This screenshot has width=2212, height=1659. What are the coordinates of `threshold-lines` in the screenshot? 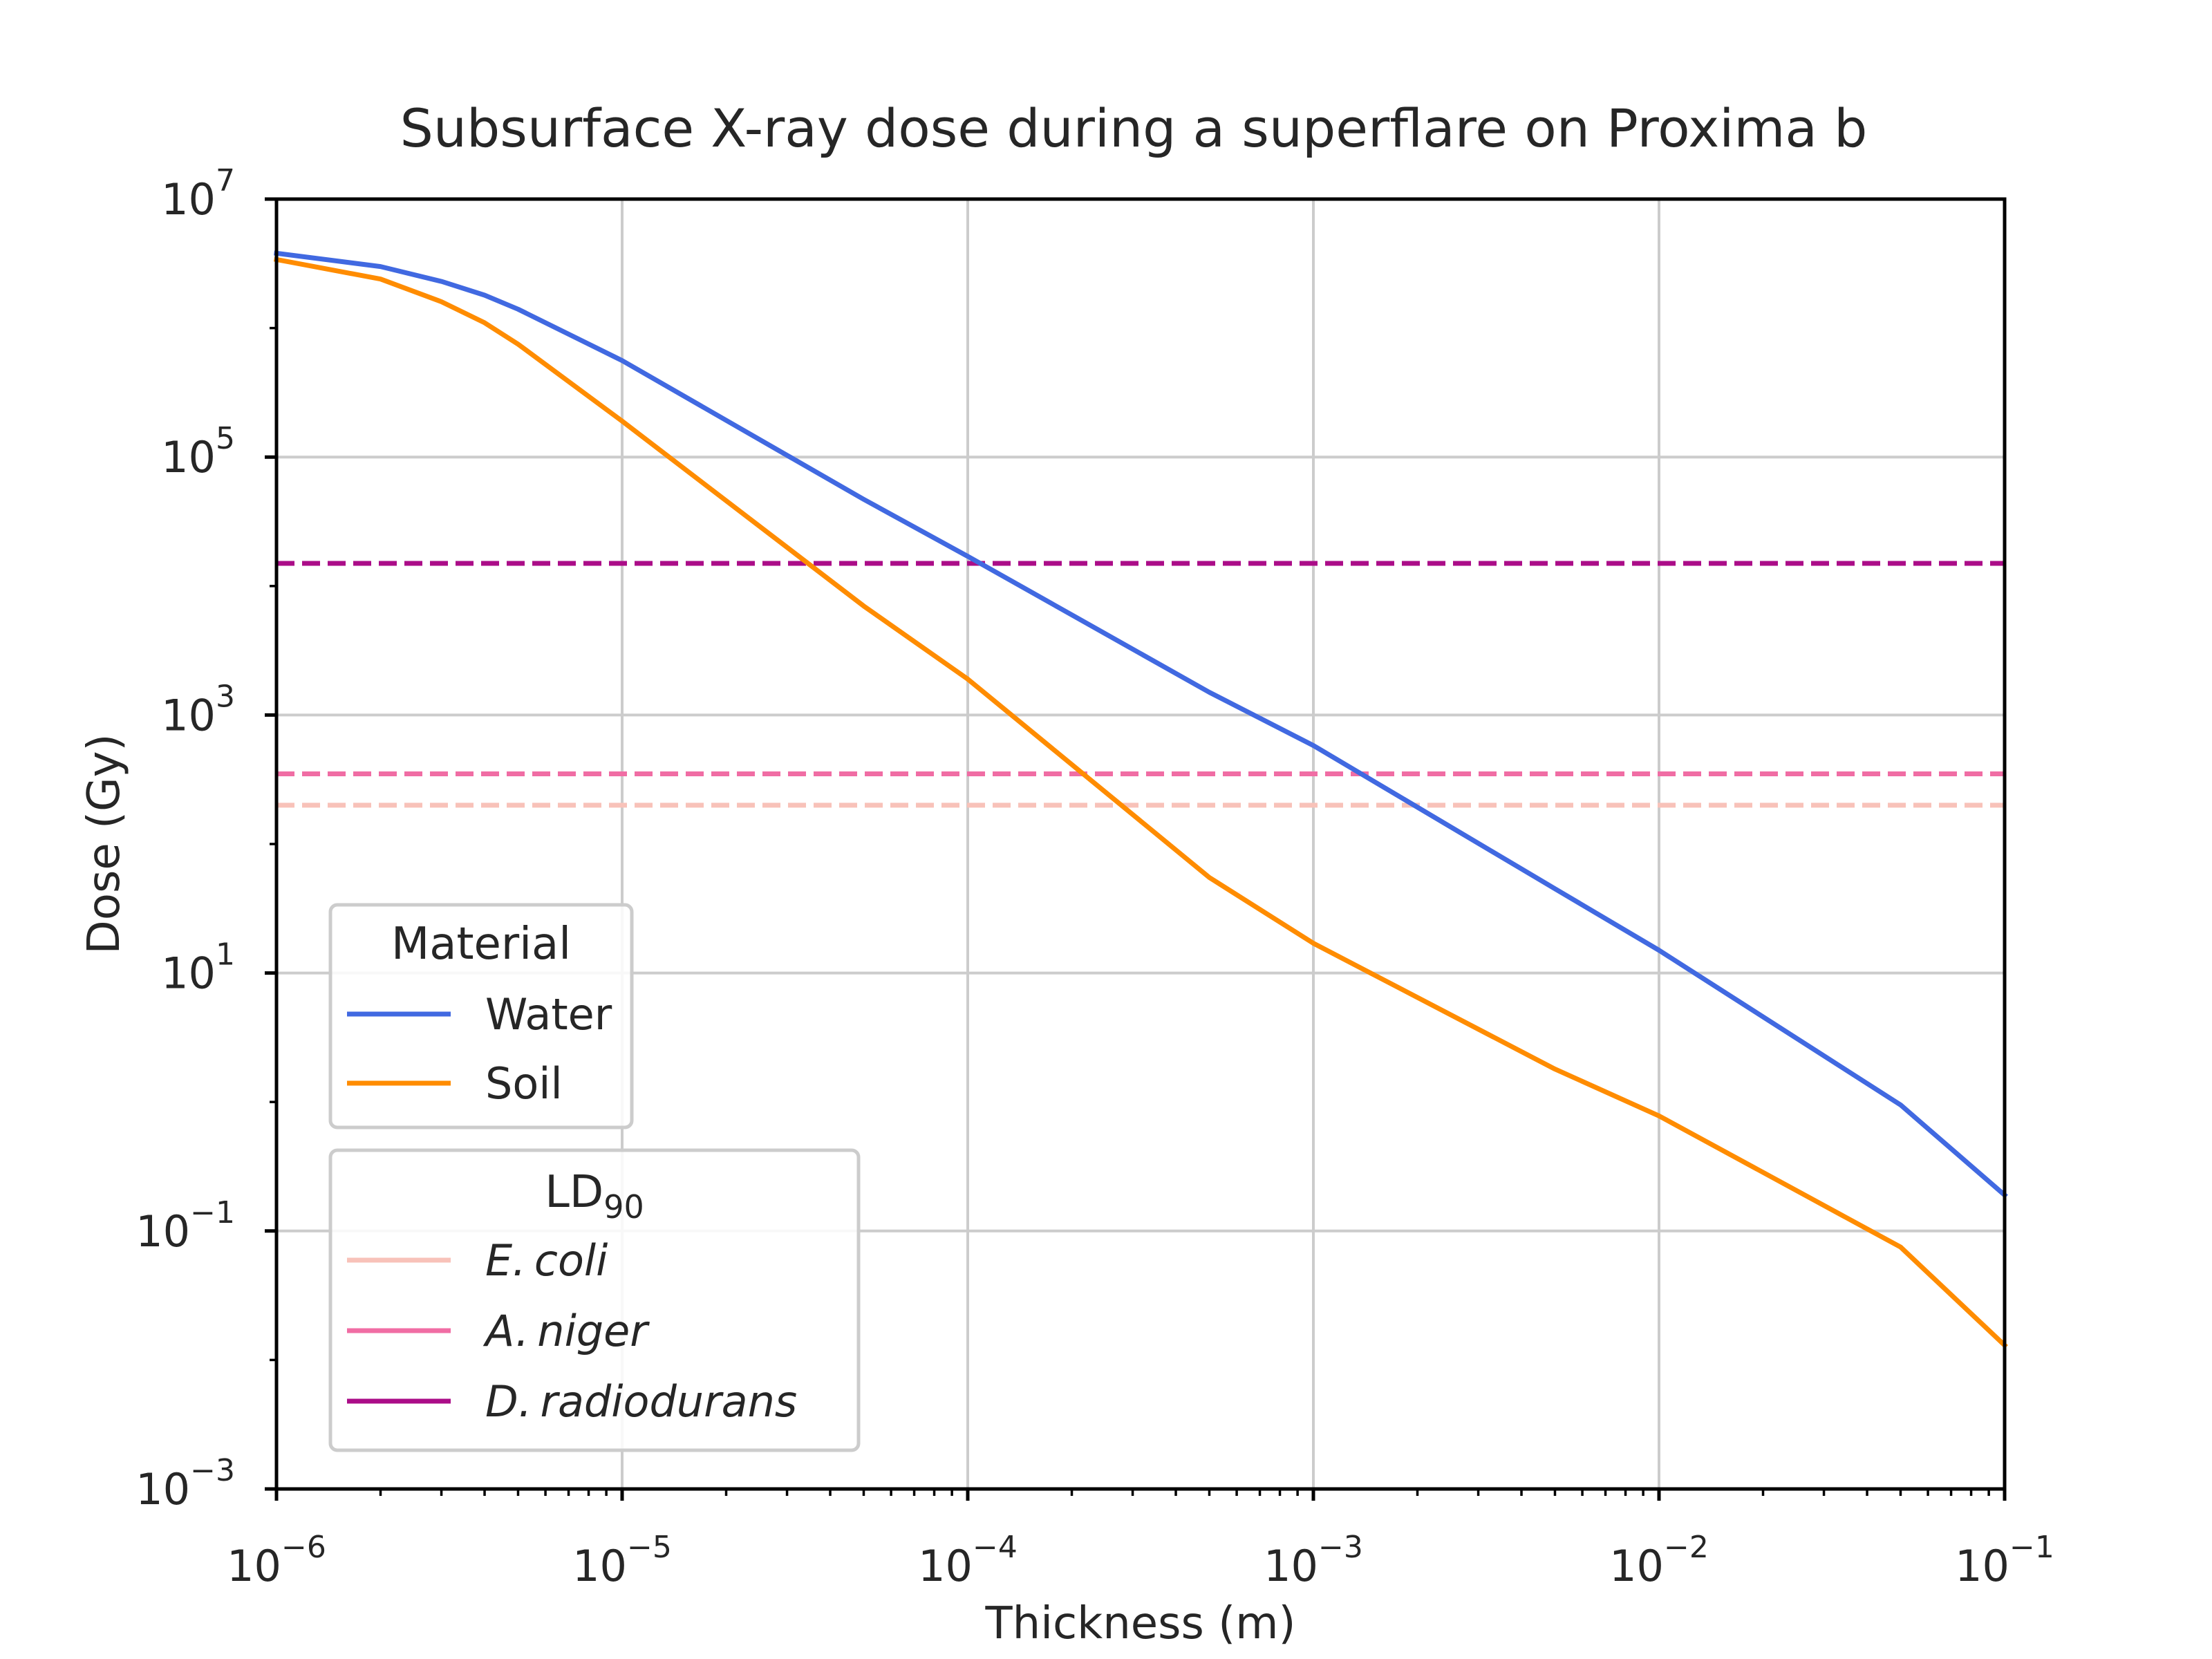 It's located at (1140, 684).